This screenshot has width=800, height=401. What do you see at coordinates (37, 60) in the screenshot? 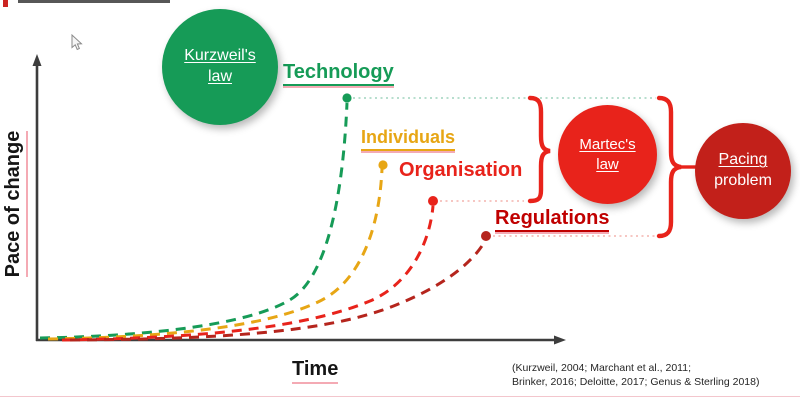
I see `y-axis-arrowhead` at bounding box center [37, 60].